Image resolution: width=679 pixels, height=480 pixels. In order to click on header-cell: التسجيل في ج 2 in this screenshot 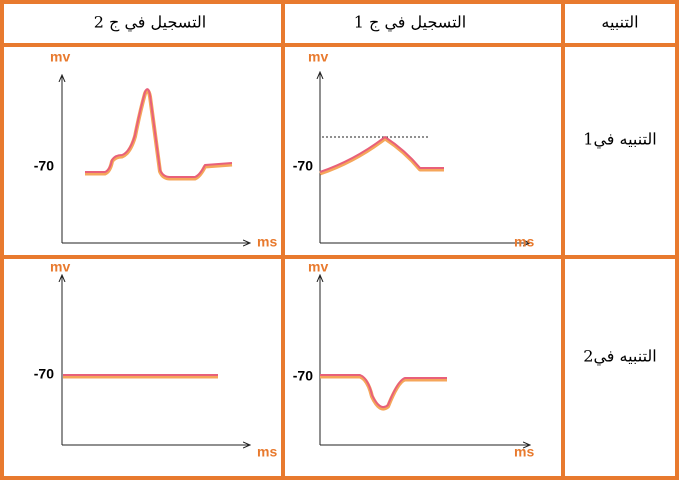, I will do `click(150, 22)`.